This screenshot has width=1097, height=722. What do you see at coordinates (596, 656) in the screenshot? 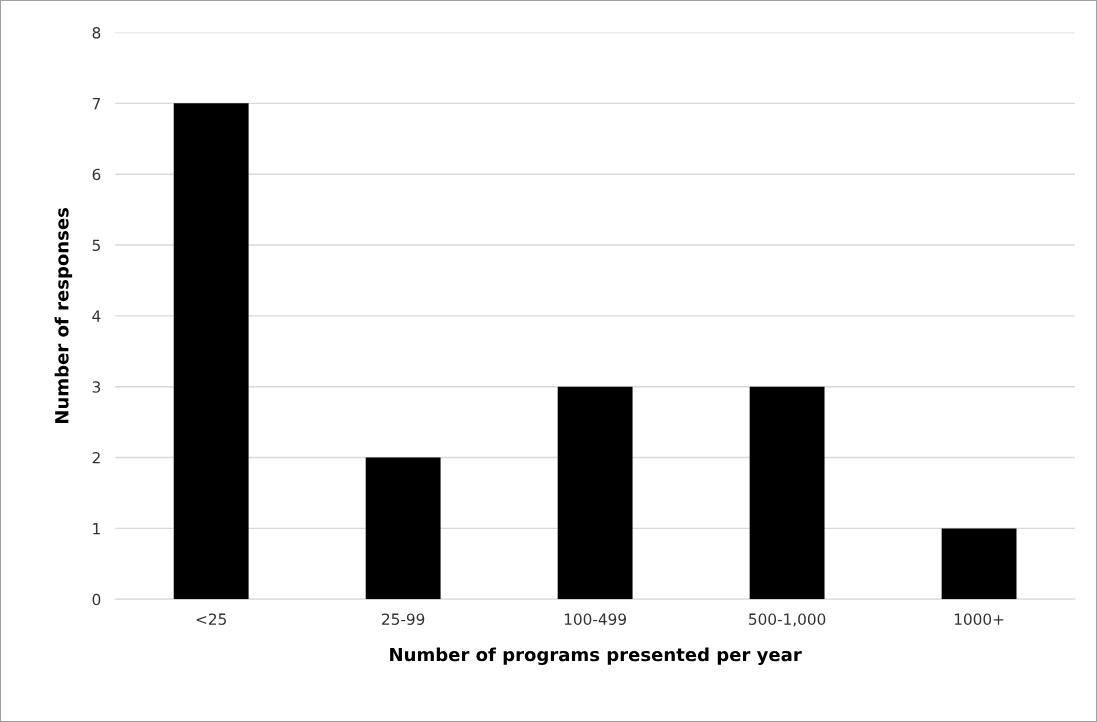
I see `x-axis-title: Number of programs presented per year` at bounding box center [596, 656].